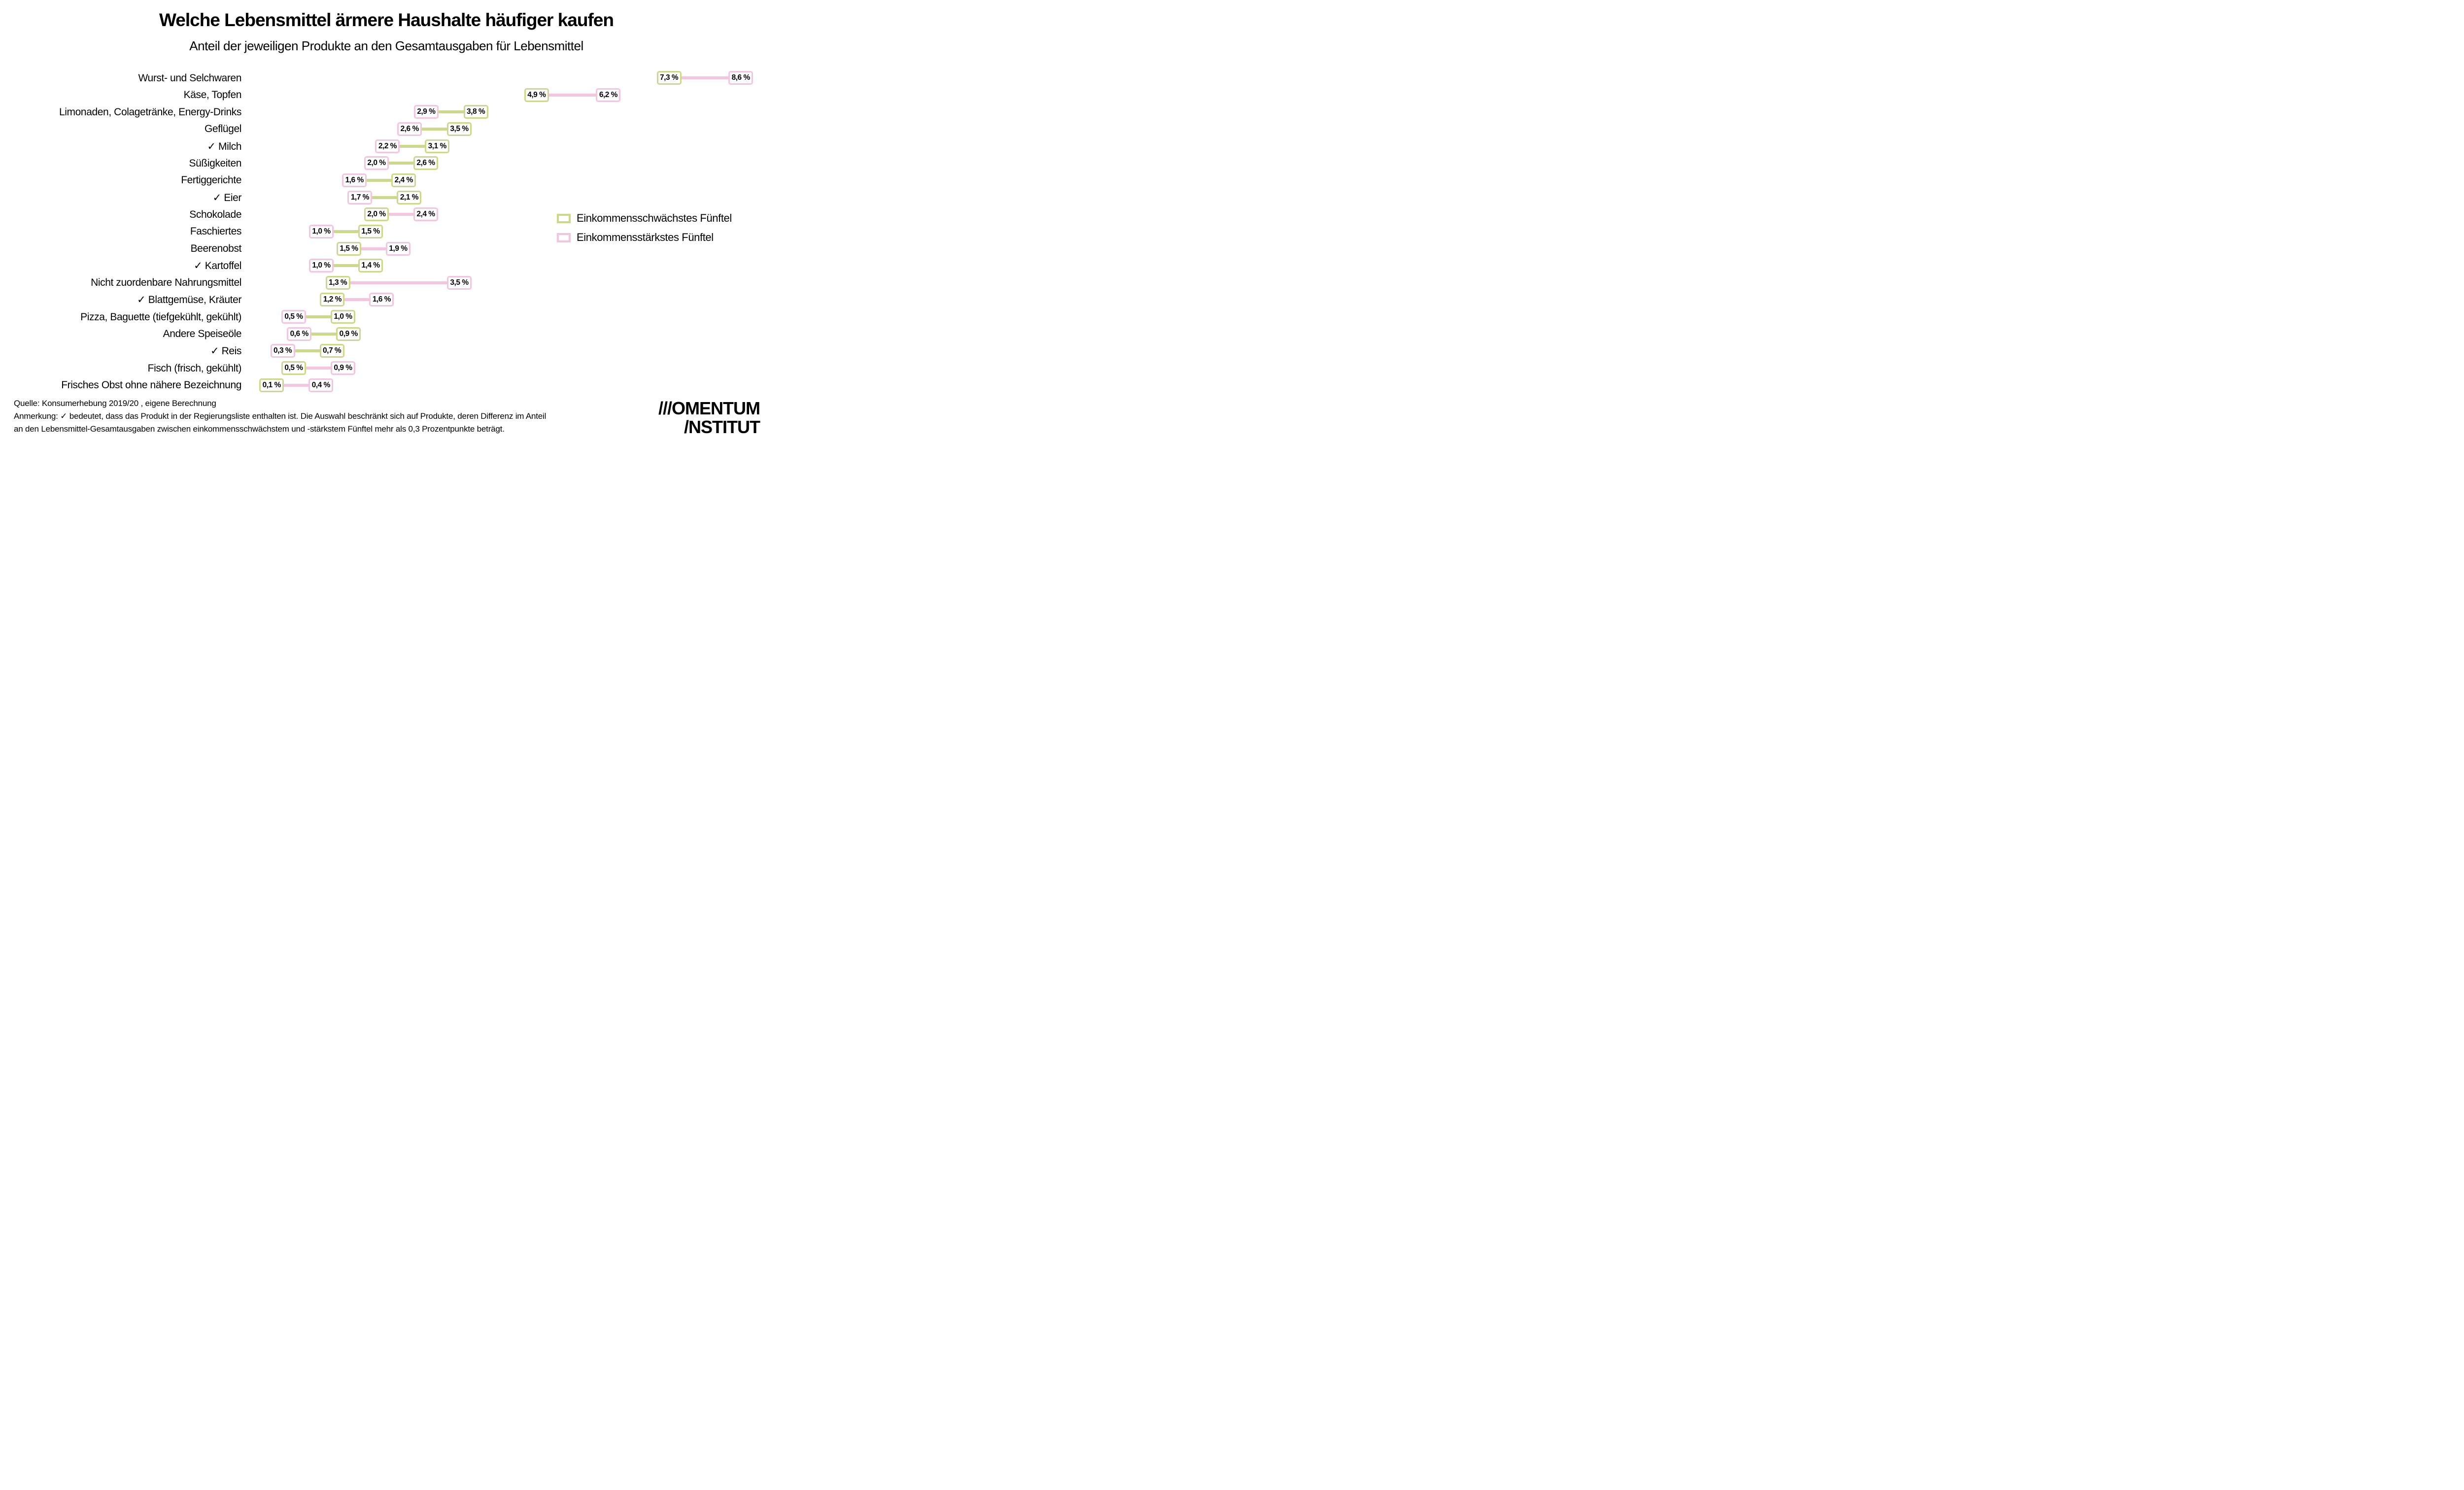  I want to click on value-box-higher: 6,2 %, so click(608, 95).